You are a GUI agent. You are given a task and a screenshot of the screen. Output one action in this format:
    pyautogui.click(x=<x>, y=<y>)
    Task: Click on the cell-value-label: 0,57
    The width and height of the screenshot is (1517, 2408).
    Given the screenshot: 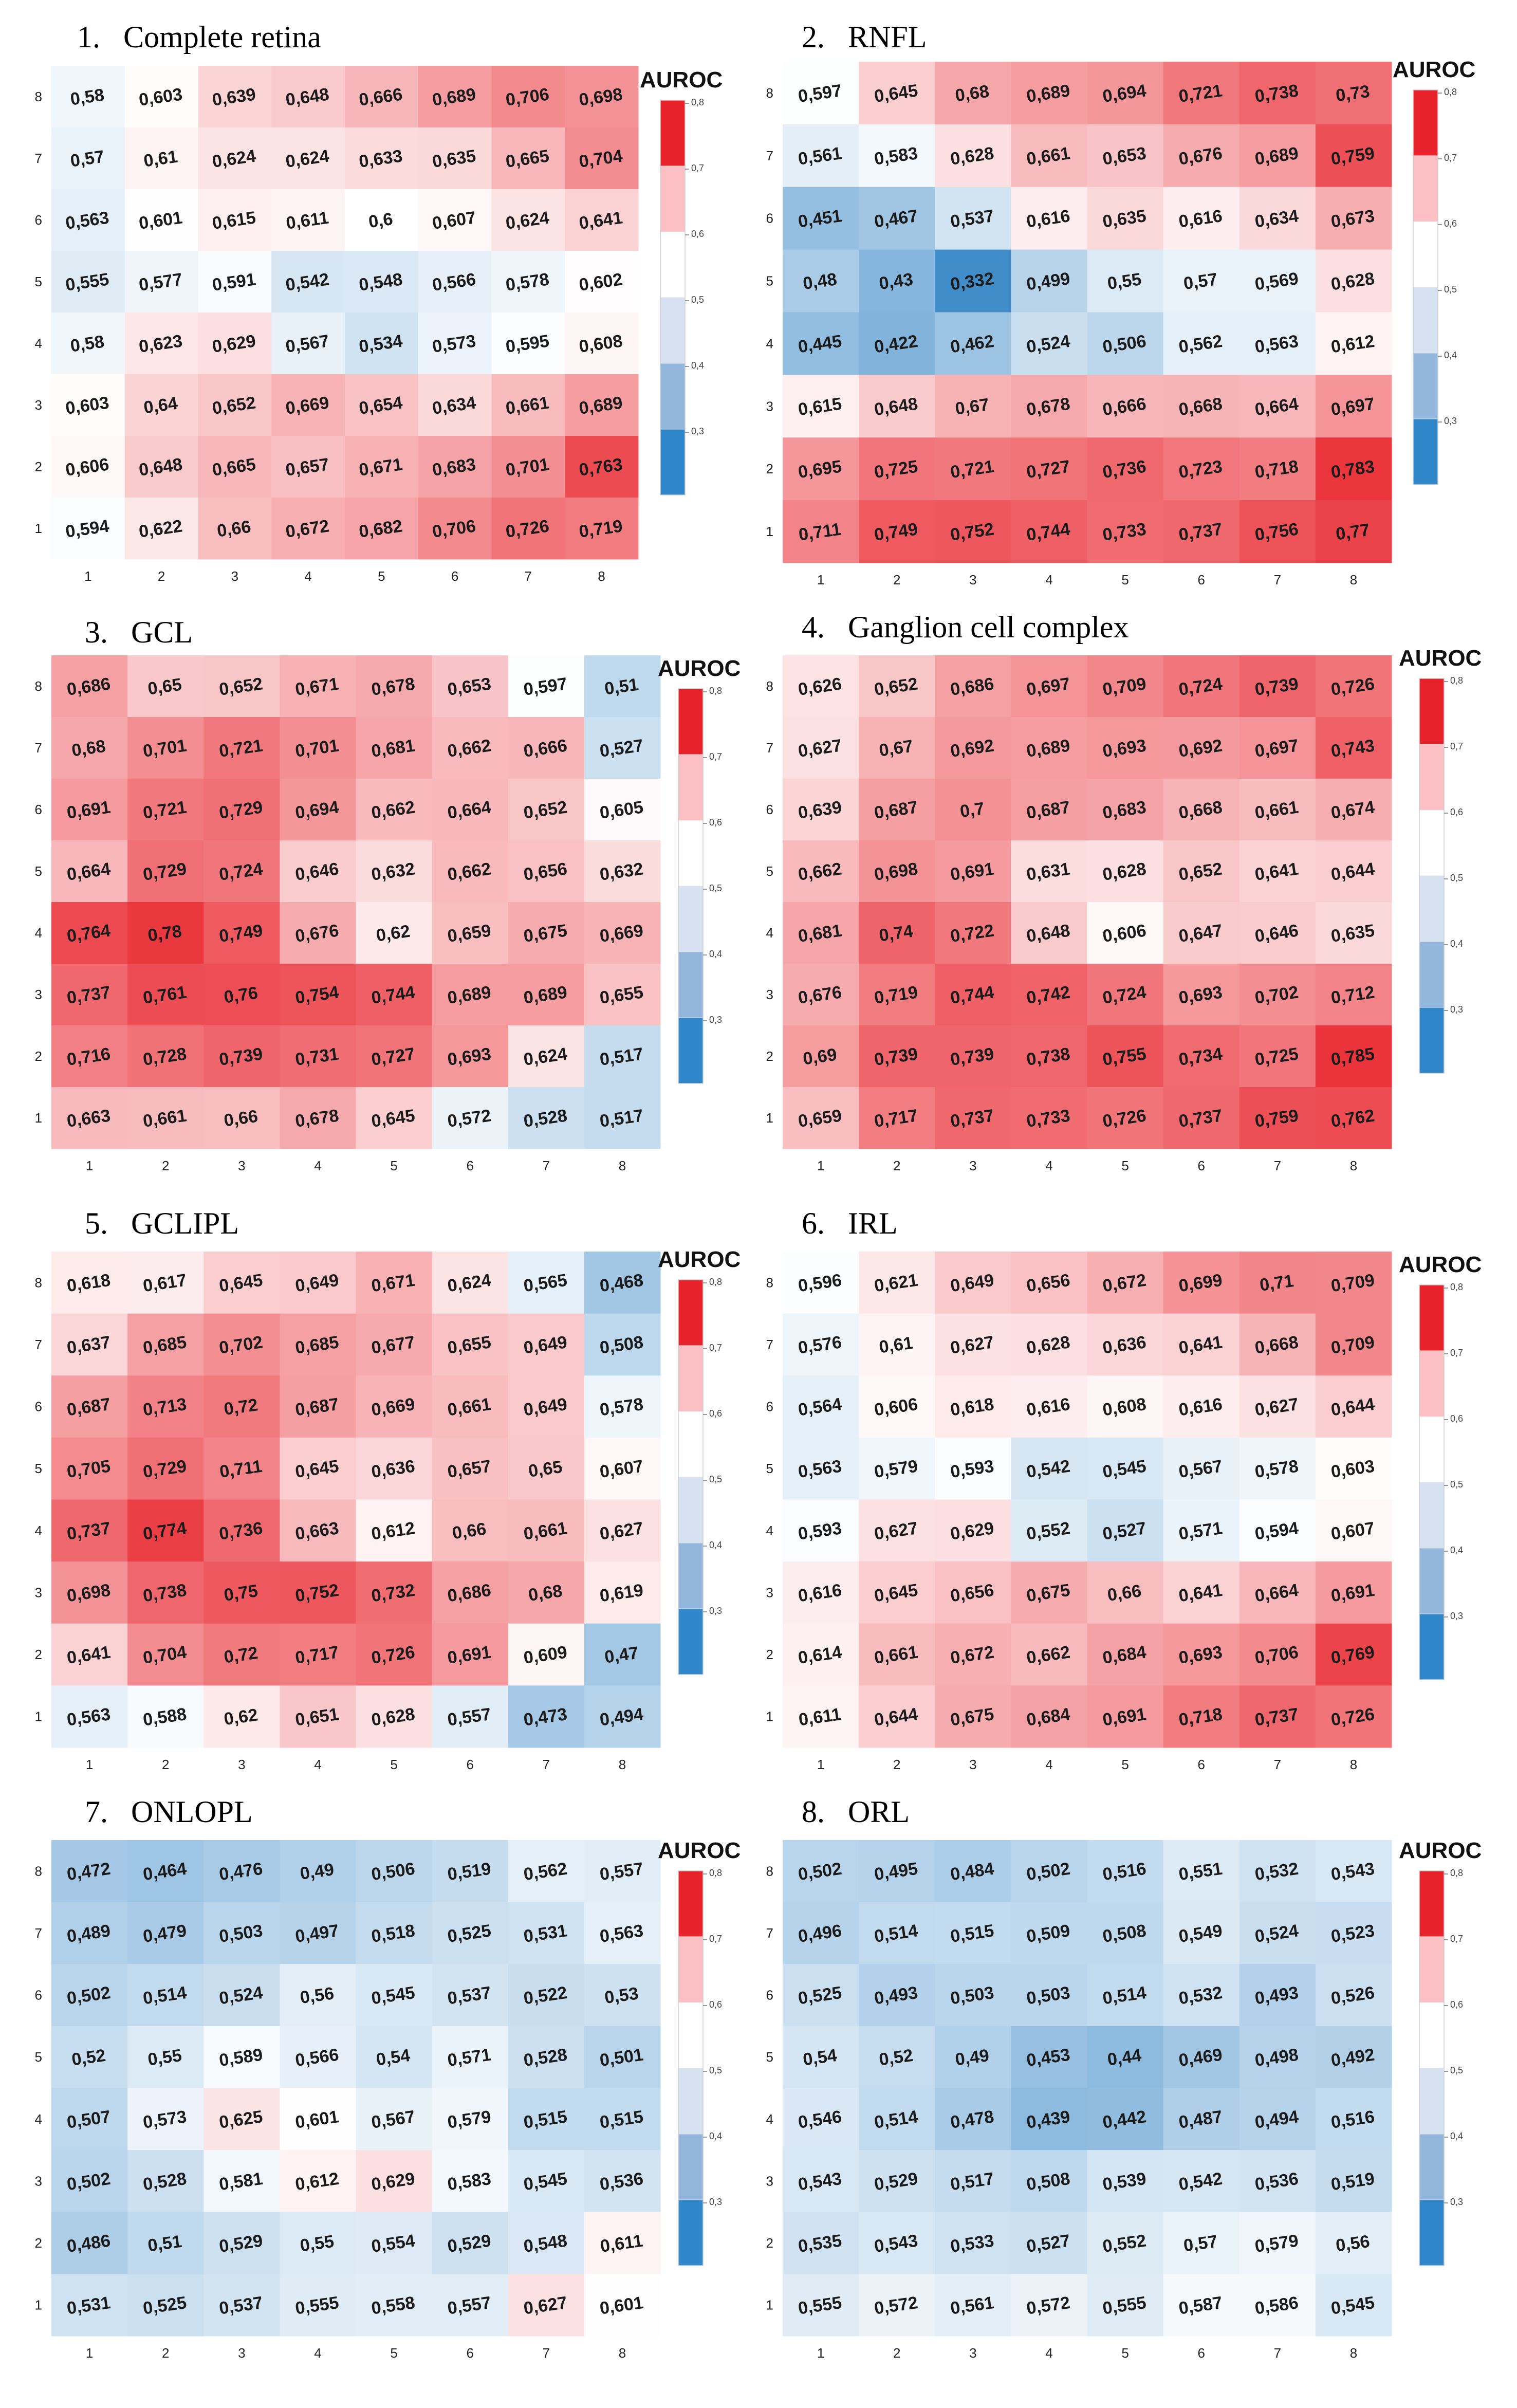 What is the action you would take?
    pyautogui.click(x=87, y=159)
    